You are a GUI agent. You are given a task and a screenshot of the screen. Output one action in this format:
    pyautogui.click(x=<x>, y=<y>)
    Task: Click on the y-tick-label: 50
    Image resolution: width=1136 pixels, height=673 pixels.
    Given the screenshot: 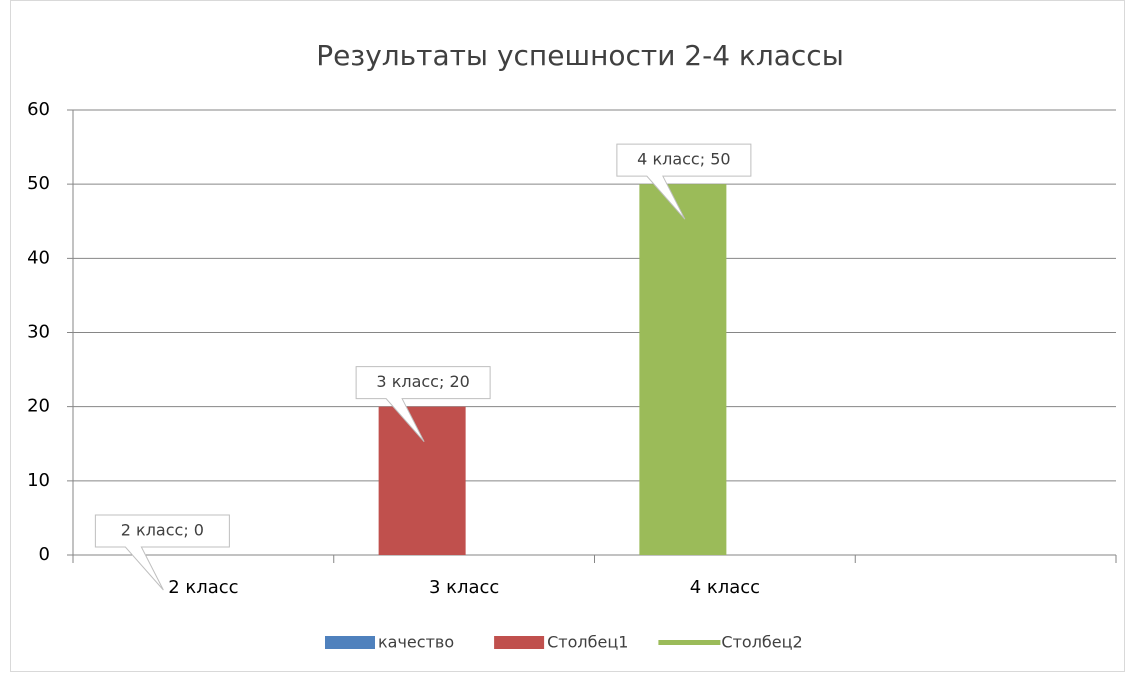 What is the action you would take?
    pyautogui.click(x=38, y=183)
    